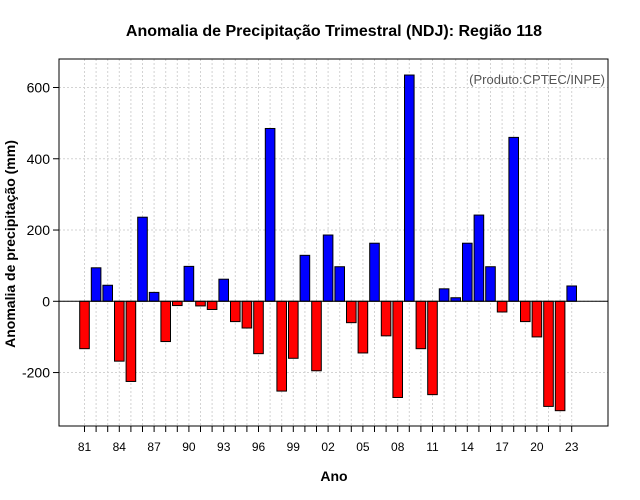 The height and width of the screenshot is (500, 640). I want to click on x-tick-label: 08, so click(398, 447).